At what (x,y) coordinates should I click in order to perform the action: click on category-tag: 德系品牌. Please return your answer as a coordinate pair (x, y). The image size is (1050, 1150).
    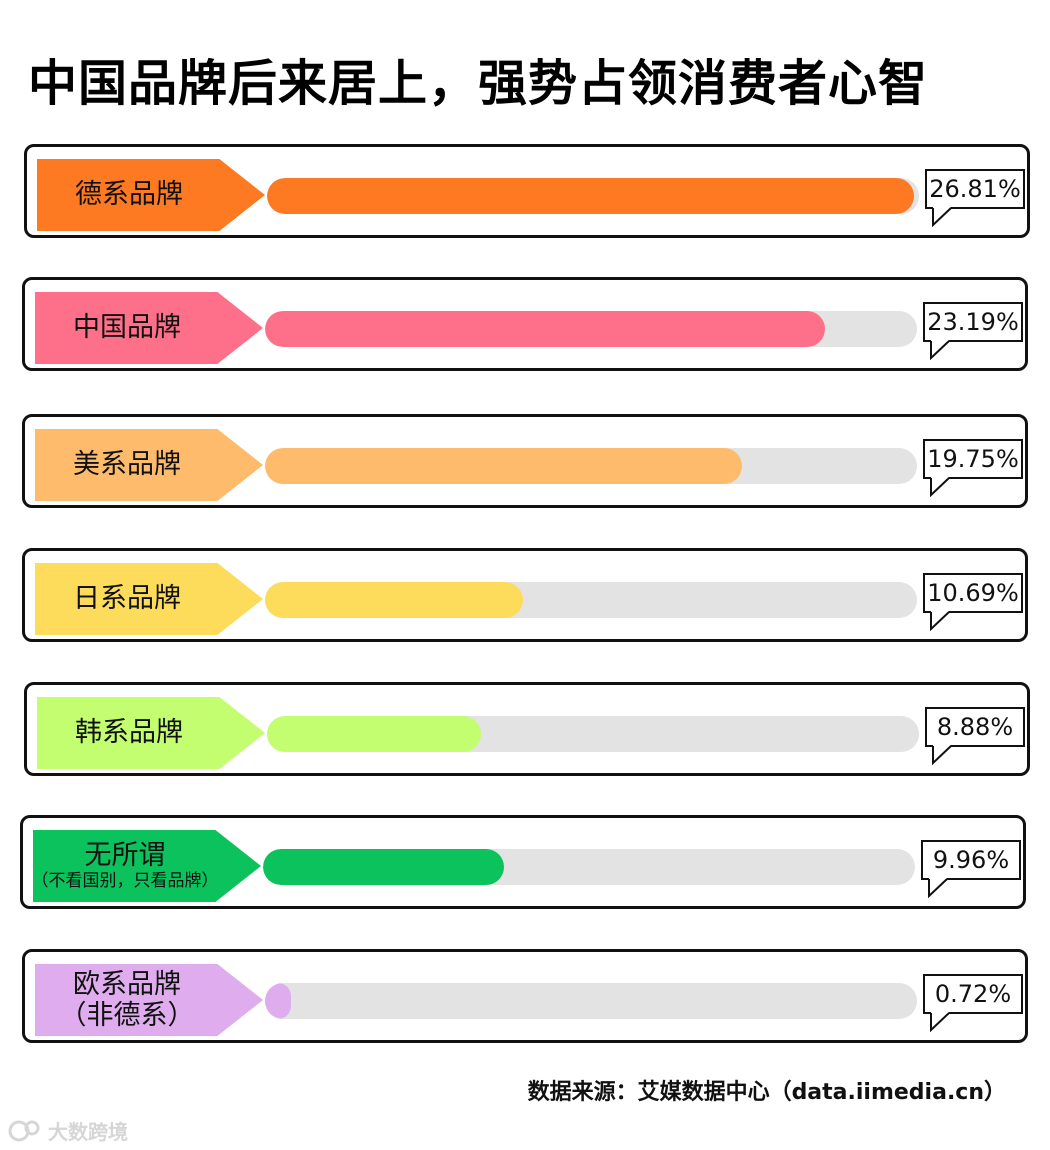
    Looking at the image, I should click on (151, 195).